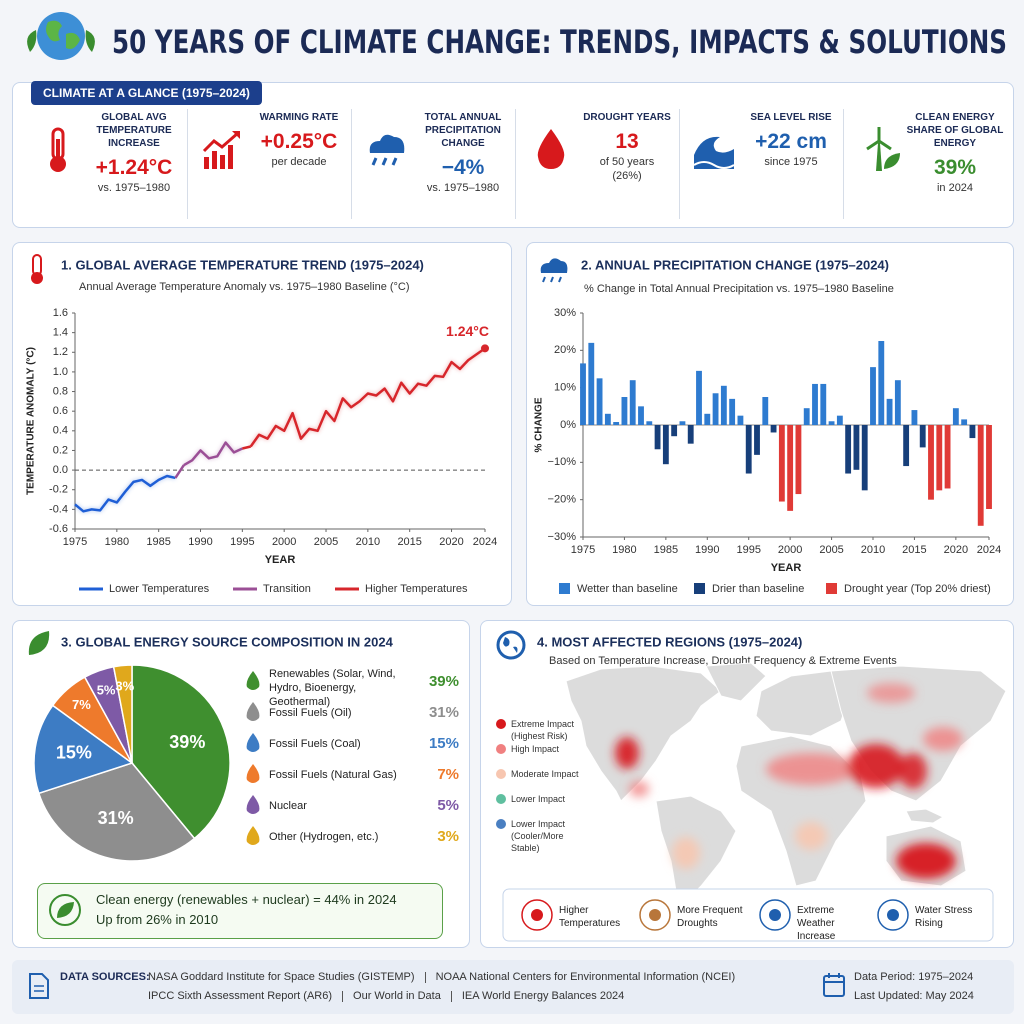  What do you see at coordinates (538, 799) in the screenshot?
I see `legend-label: Lower Impact` at bounding box center [538, 799].